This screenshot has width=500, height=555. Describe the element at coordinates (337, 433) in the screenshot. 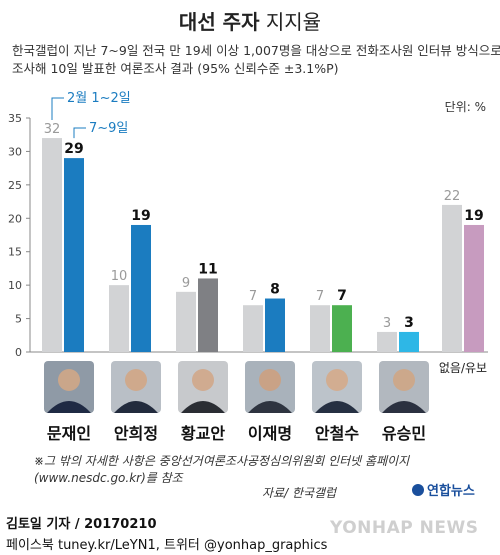

I see `candidate-name-5: 안철수` at that location.